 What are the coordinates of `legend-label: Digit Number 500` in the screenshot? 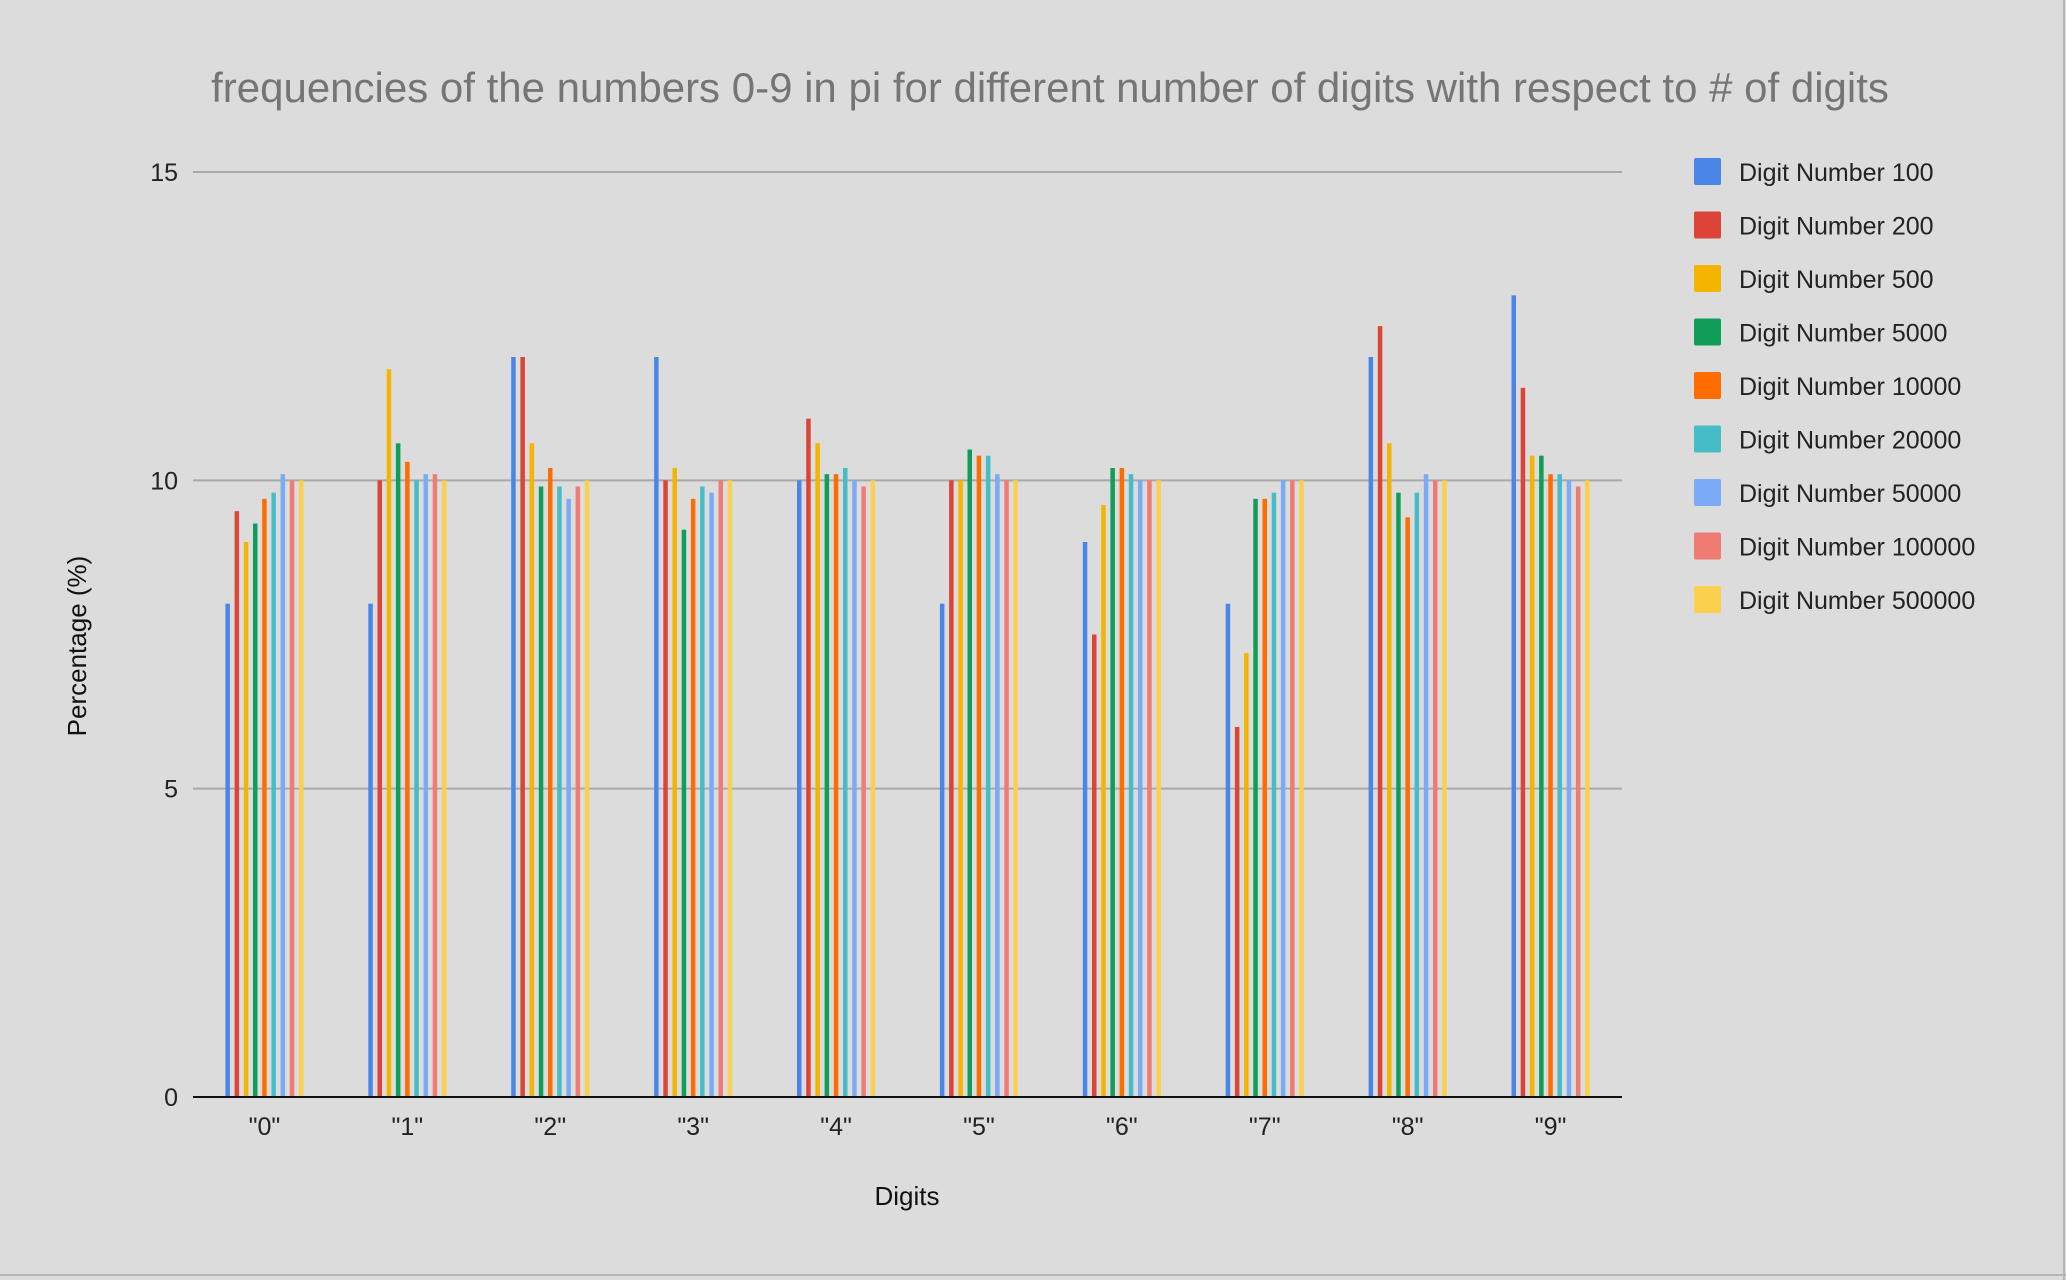 It's located at (1836, 280).